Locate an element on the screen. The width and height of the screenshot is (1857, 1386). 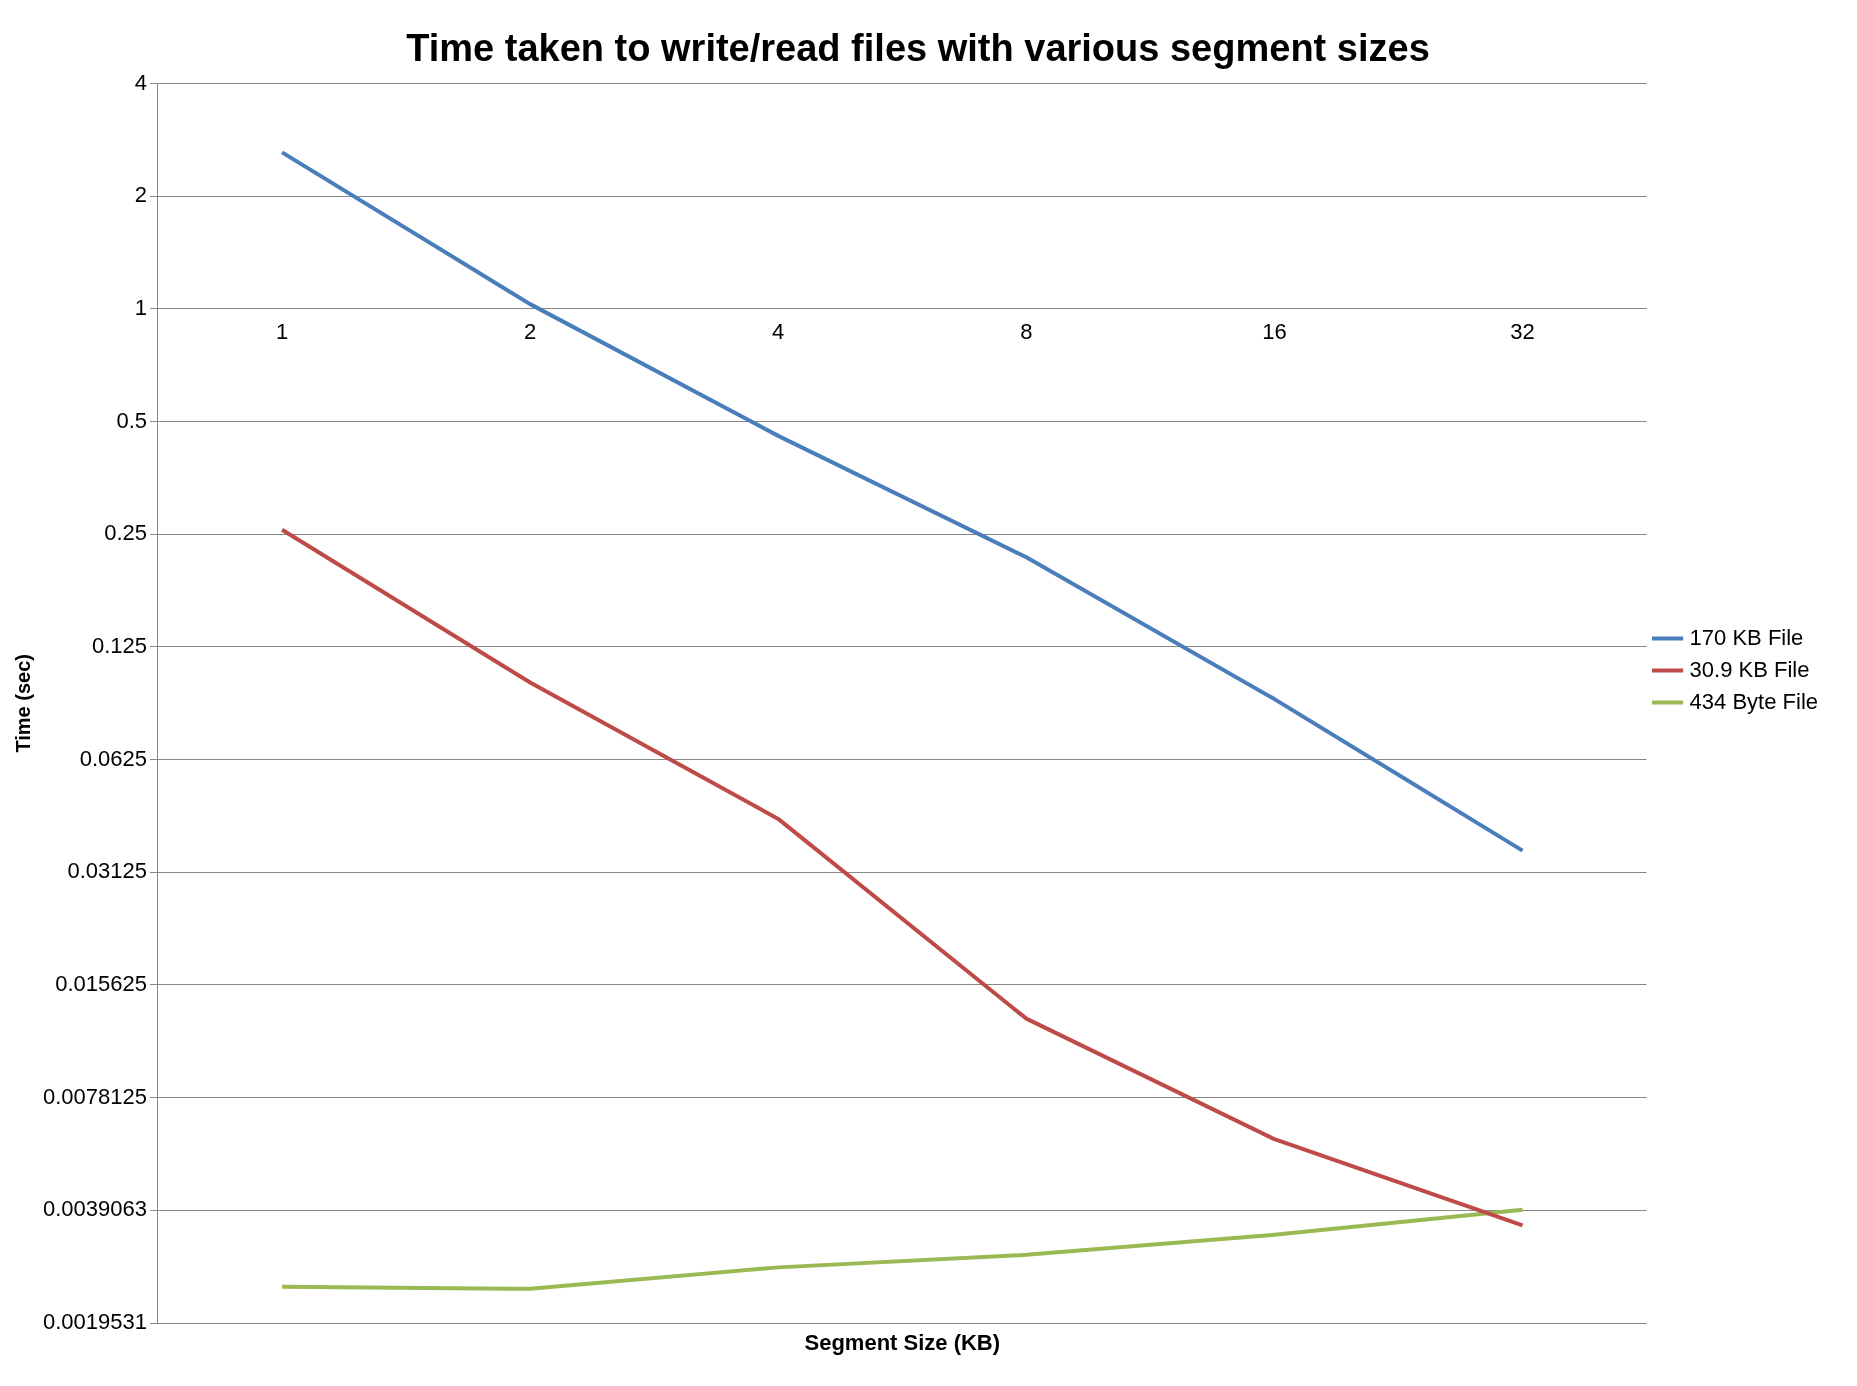
legend-label: 170 KB File is located at coordinates (1746, 637).